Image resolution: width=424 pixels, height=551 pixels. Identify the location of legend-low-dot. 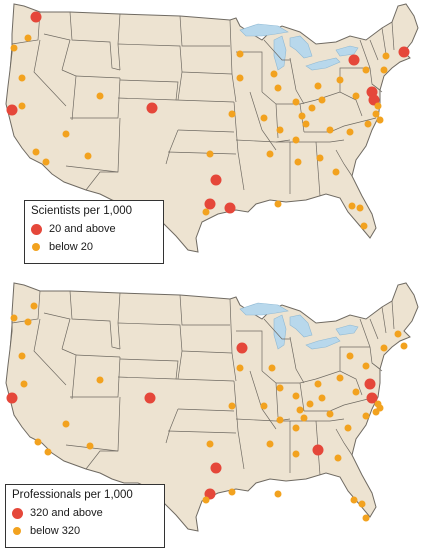
(36, 247).